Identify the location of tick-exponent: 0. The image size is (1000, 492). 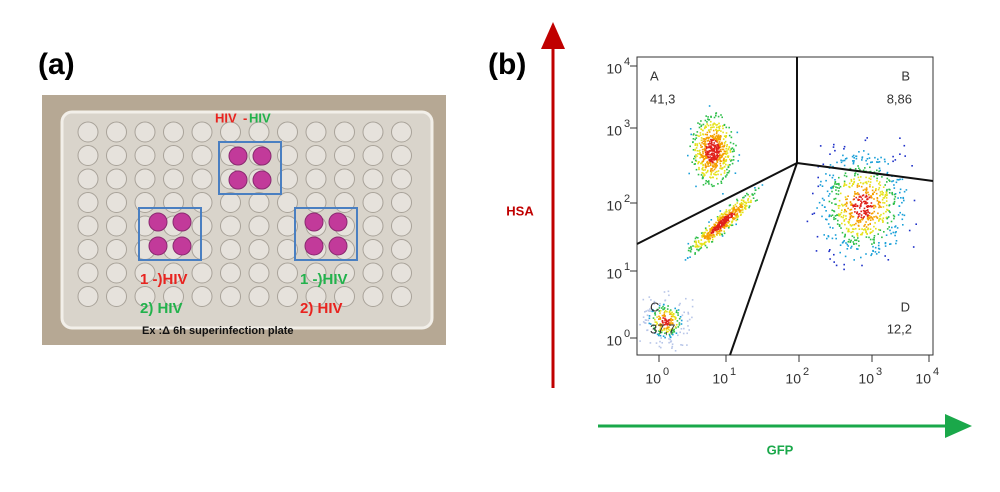
(627, 334).